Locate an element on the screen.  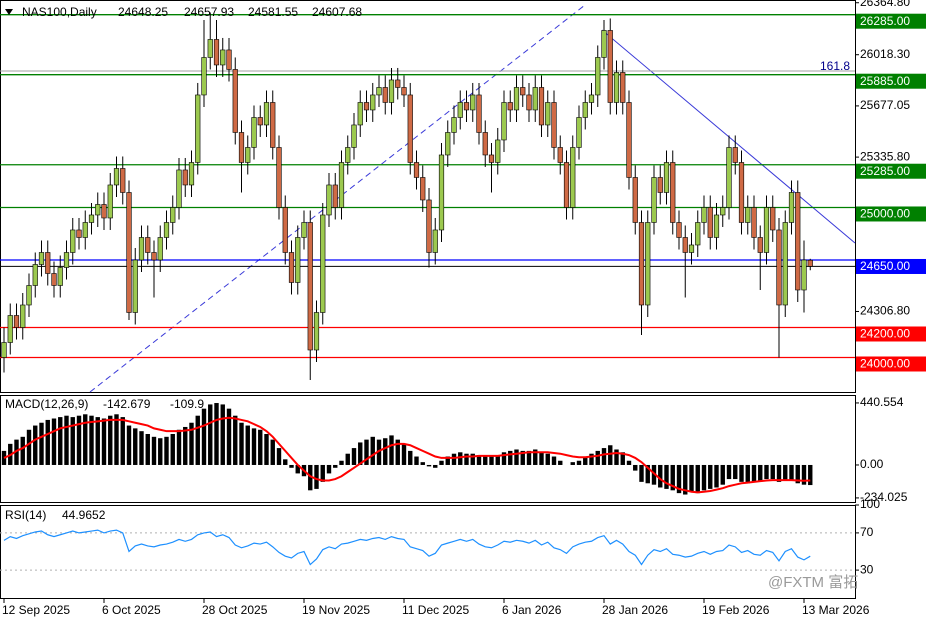
rsi-tick-label: 70 is located at coordinates (867, 532).